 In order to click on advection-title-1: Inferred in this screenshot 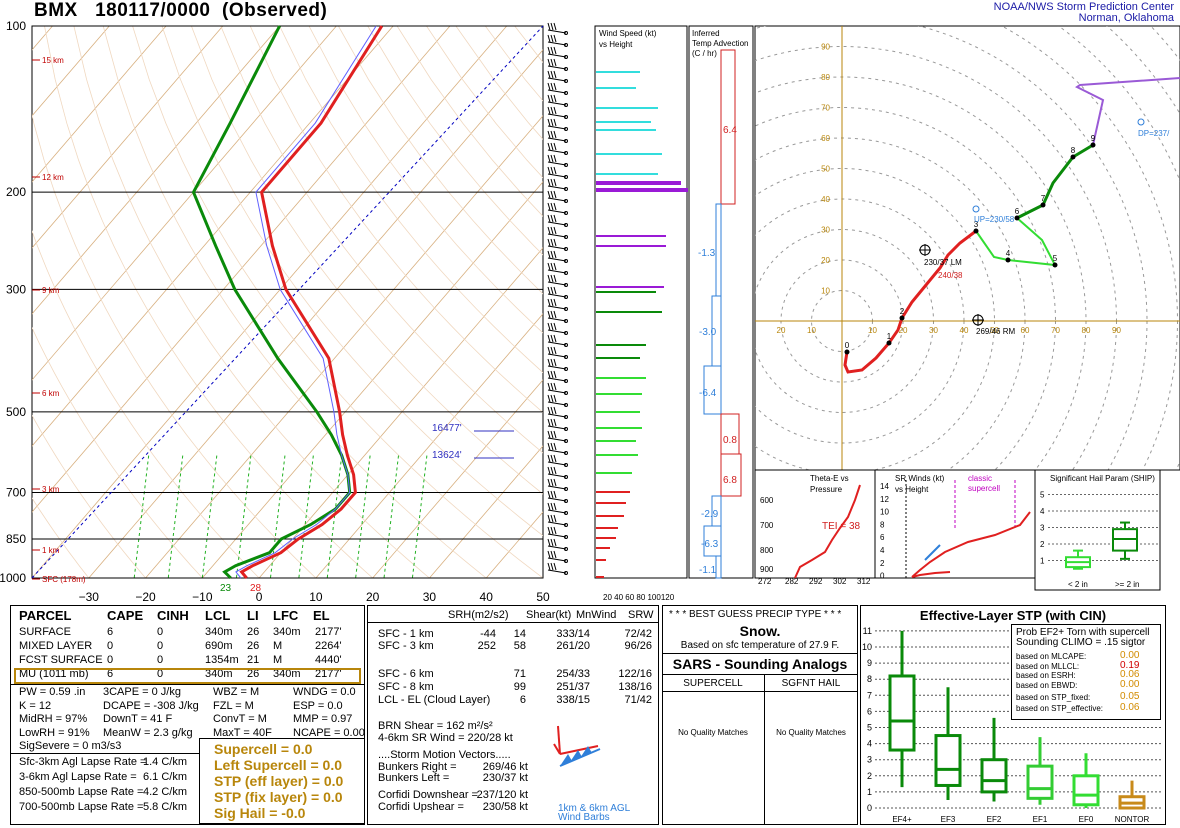, I will do `click(706, 33)`.